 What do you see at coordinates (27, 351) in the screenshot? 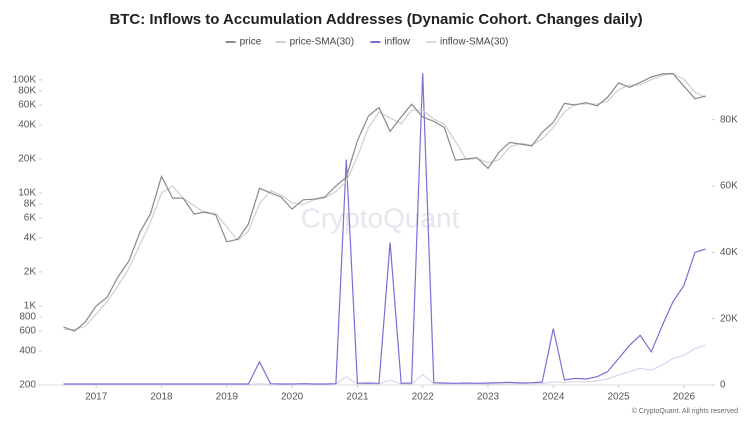
I see `y-tick-label: 400` at bounding box center [27, 351].